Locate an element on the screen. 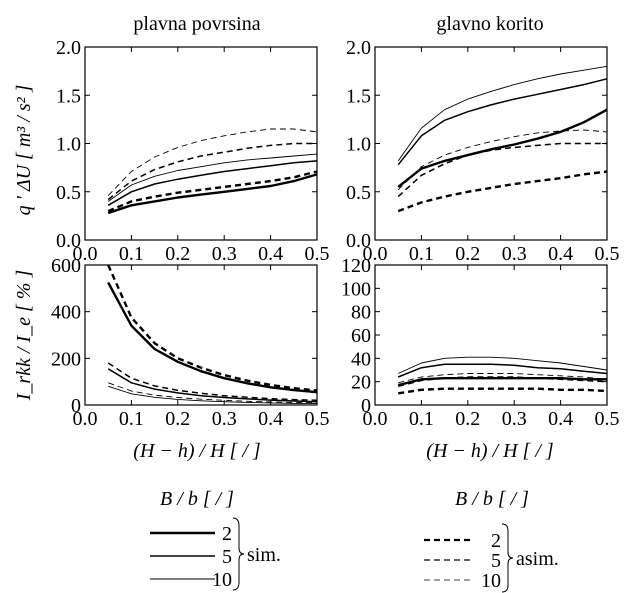 Image resolution: width=624 pixels, height=593 pixels. y-tick-label: 120 is located at coordinates (356, 266).